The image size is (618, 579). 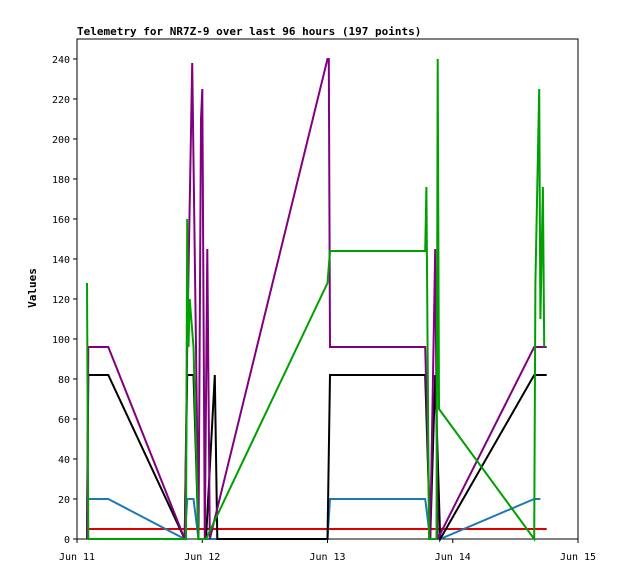 What do you see at coordinates (327, 557) in the screenshot?
I see `x-tick-label: Jun 13` at bounding box center [327, 557].